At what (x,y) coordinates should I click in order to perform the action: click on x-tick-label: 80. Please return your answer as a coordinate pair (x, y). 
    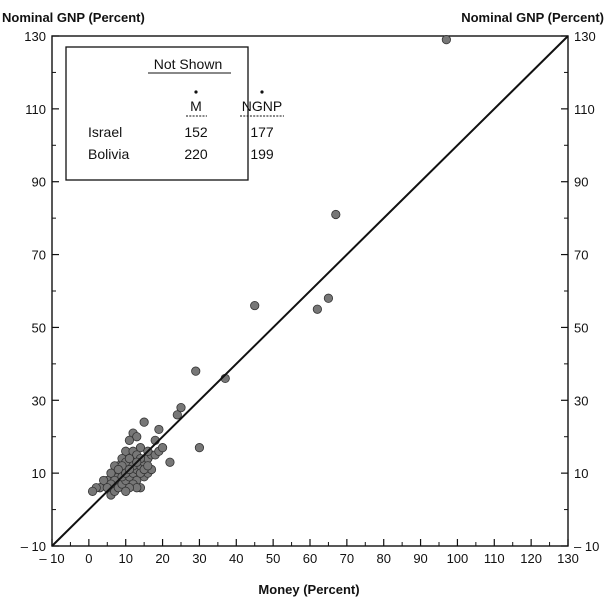
    Looking at the image, I should click on (383, 558).